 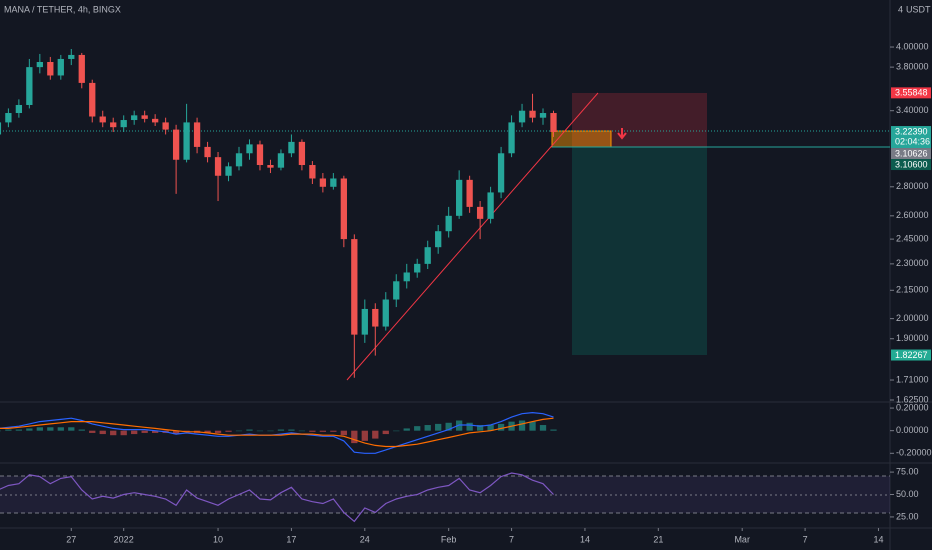 I want to click on x-tick-label: 17, so click(x=291, y=539).